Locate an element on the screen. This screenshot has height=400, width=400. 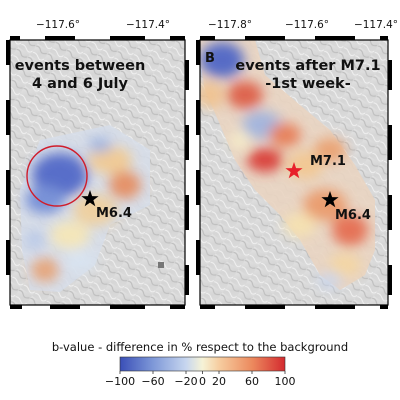
panel-b-m71-star-icon is located at coordinates (294, 170).